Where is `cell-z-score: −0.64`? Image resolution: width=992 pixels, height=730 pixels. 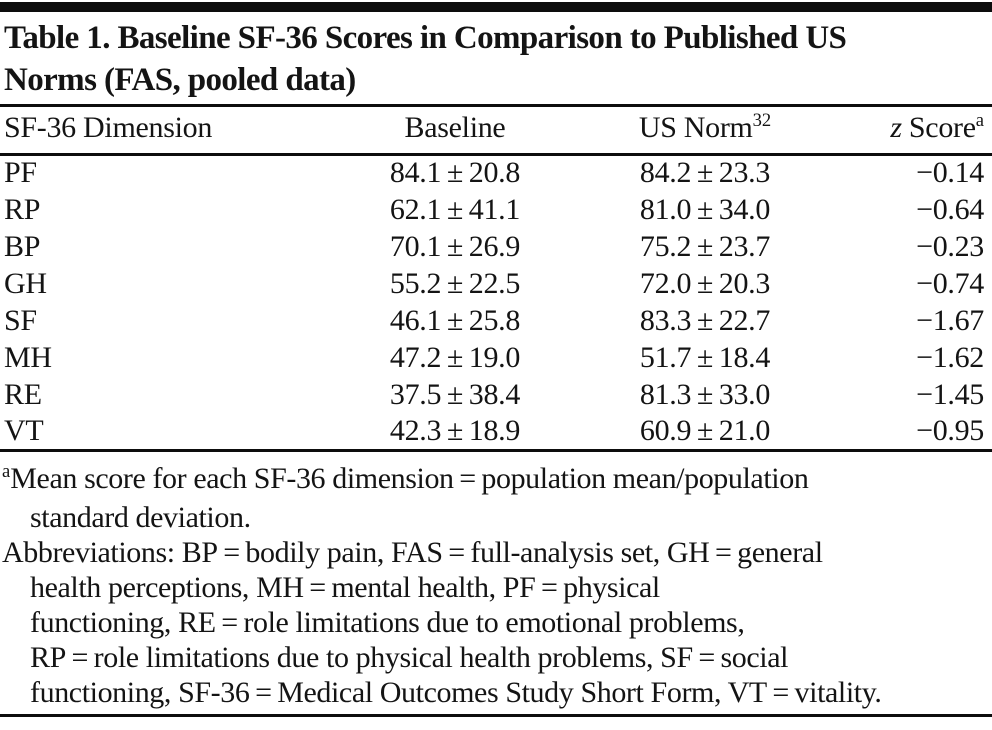
cell-z-score: −0.64 is located at coordinates (950, 209).